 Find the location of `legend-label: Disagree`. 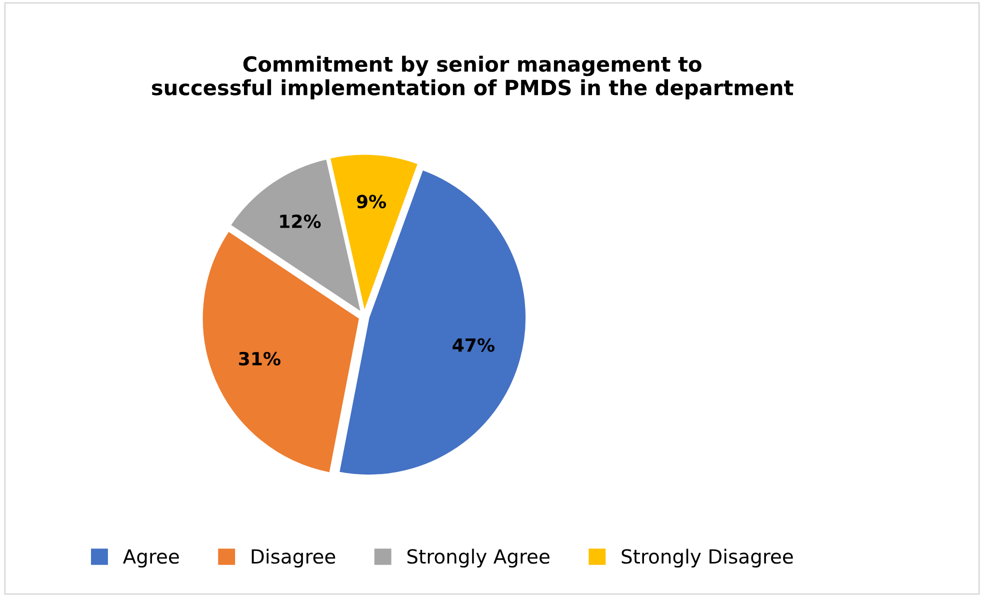

legend-label: Disagree is located at coordinates (294, 558).